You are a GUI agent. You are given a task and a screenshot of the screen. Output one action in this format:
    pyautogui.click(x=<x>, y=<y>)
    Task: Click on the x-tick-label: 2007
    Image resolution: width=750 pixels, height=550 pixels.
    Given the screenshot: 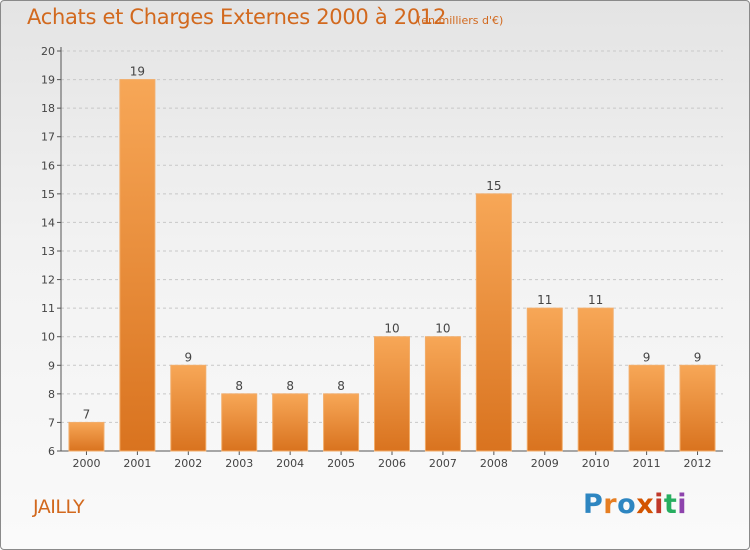 What is the action you would take?
    pyautogui.click(x=443, y=463)
    